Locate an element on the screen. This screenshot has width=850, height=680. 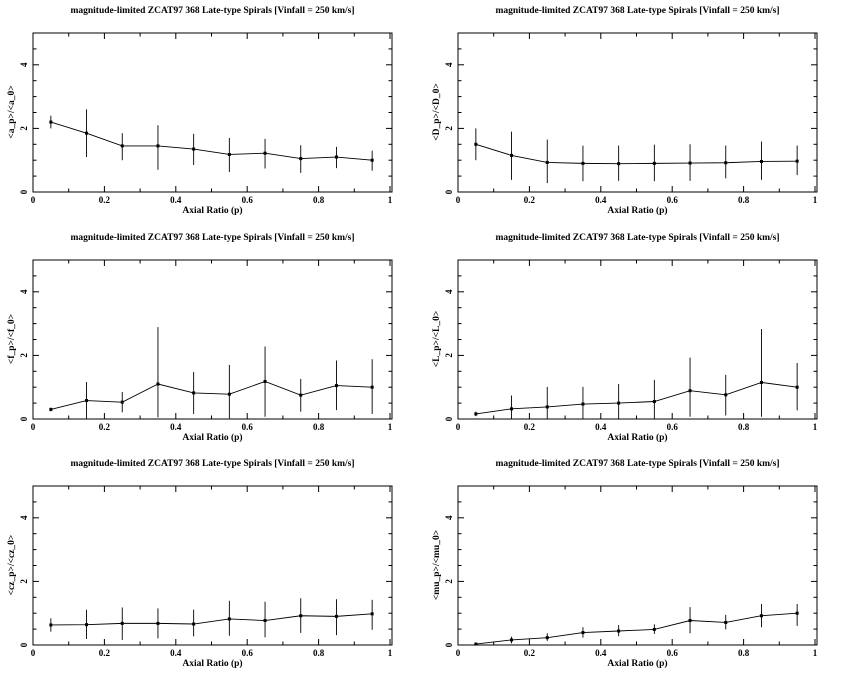
plot-f-ratio: 0 0.2 0.4 0.6 0.8 1 0 2 4 is located at coordinates (206, 345).